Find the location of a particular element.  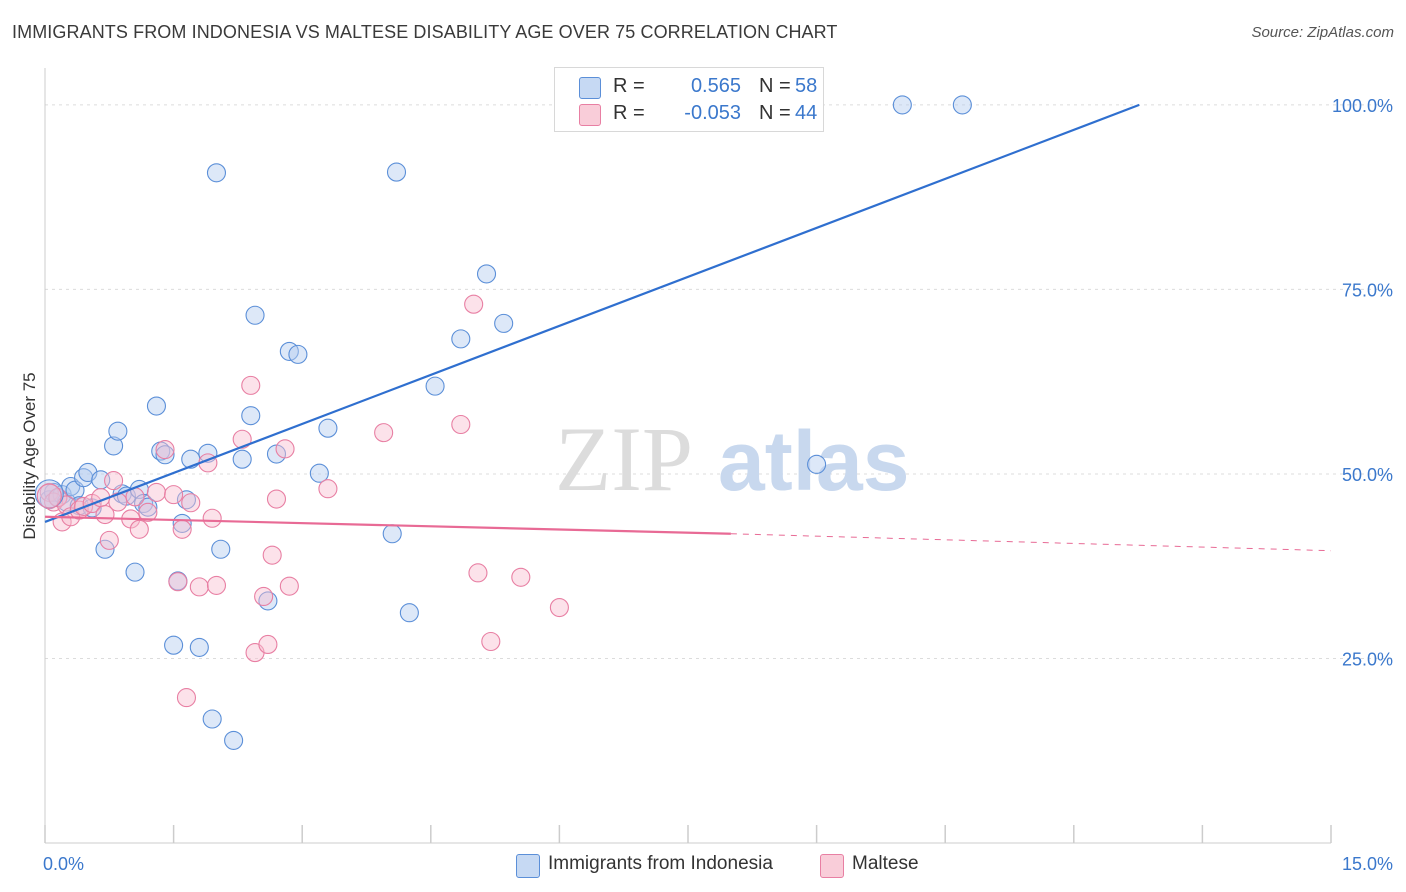

y-tick-label: 25.0% is located at coordinates (1367, 659).